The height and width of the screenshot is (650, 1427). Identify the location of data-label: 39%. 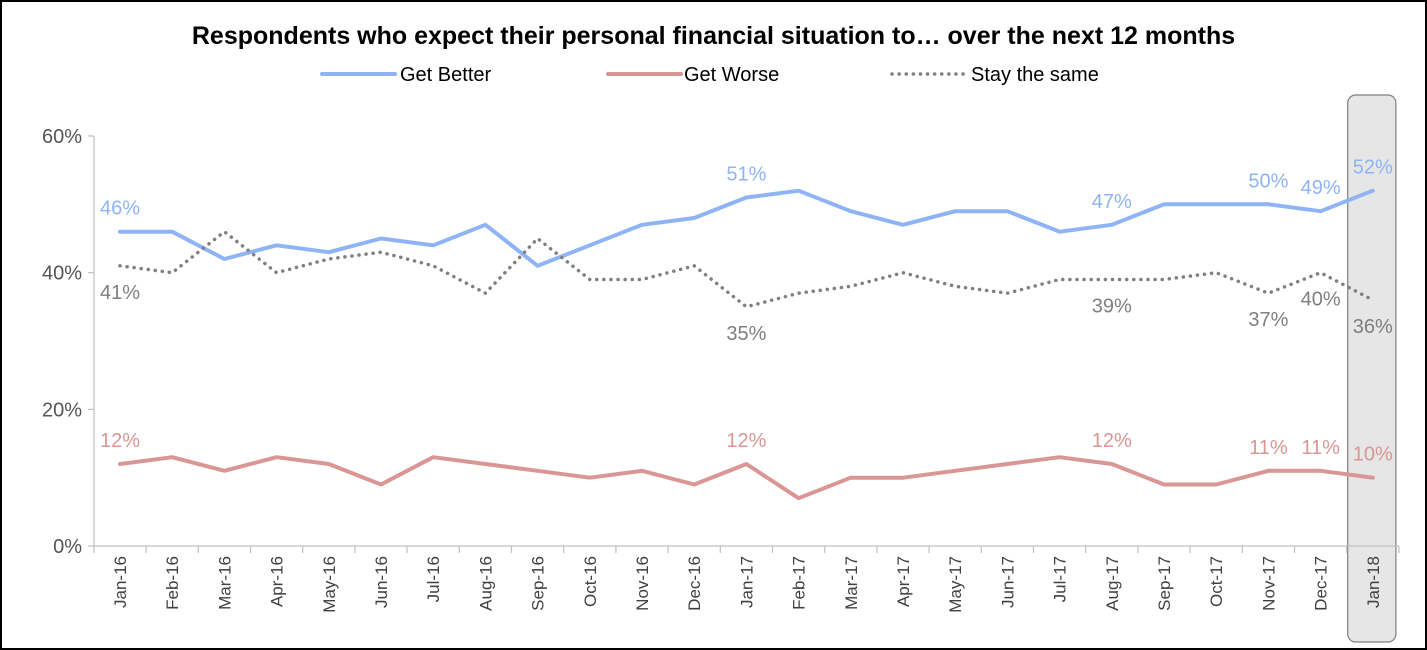
(1112, 307).